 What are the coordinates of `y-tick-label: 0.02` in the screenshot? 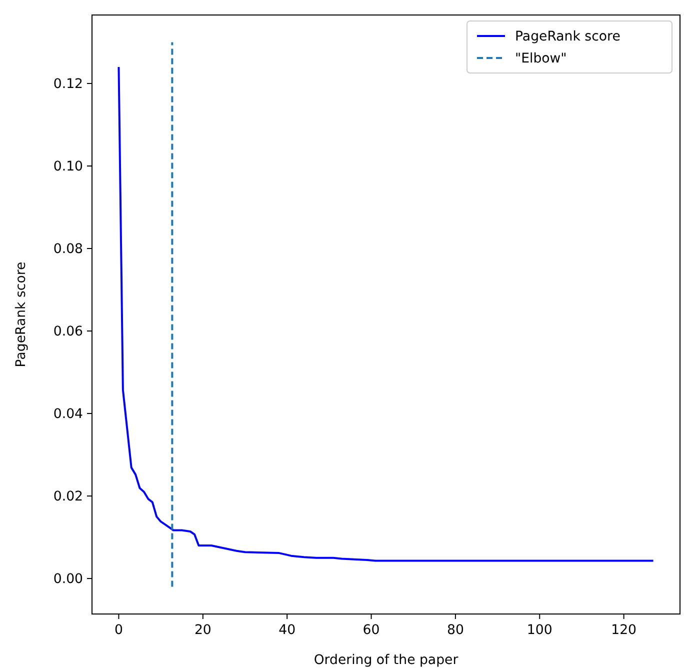 It's located at (68, 497).